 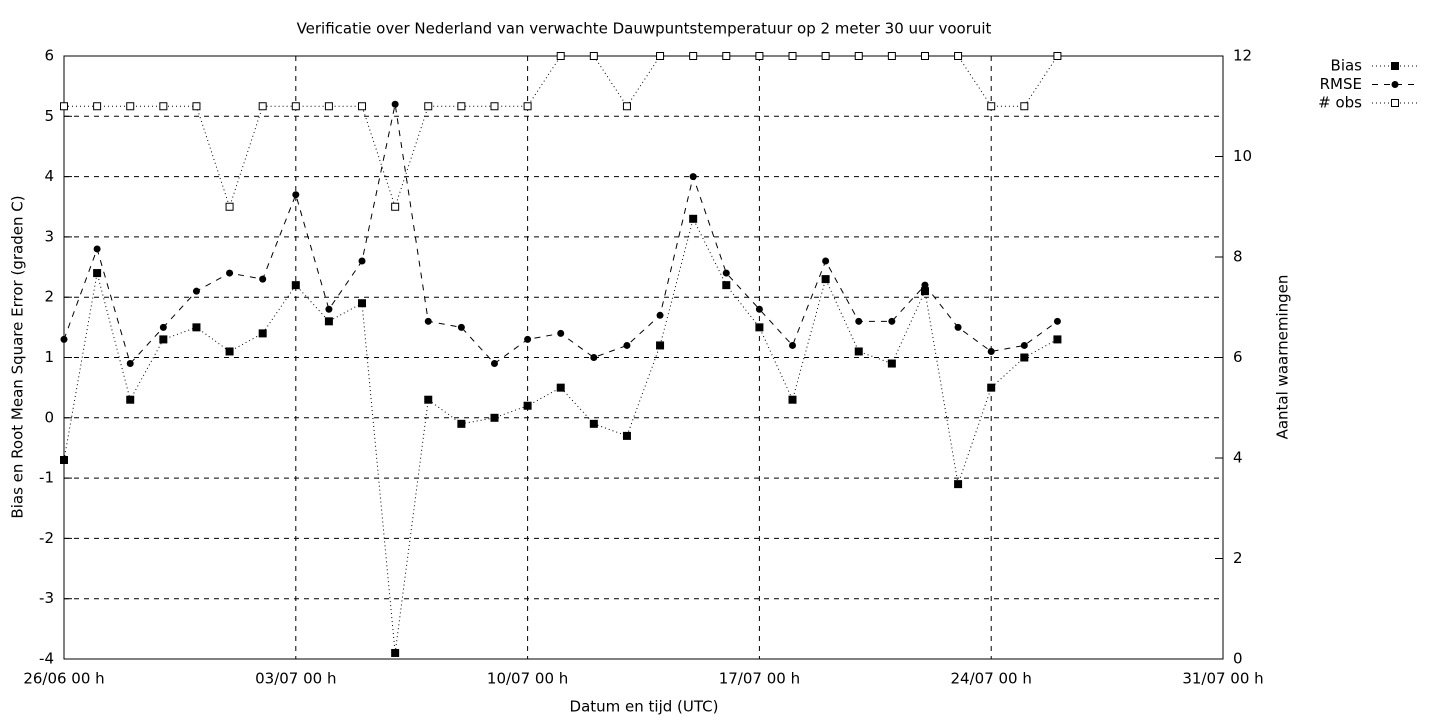 What do you see at coordinates (1340, 103) in the screenshot?
I see `legend-label: # obs` at bounding box center [1340, 103].